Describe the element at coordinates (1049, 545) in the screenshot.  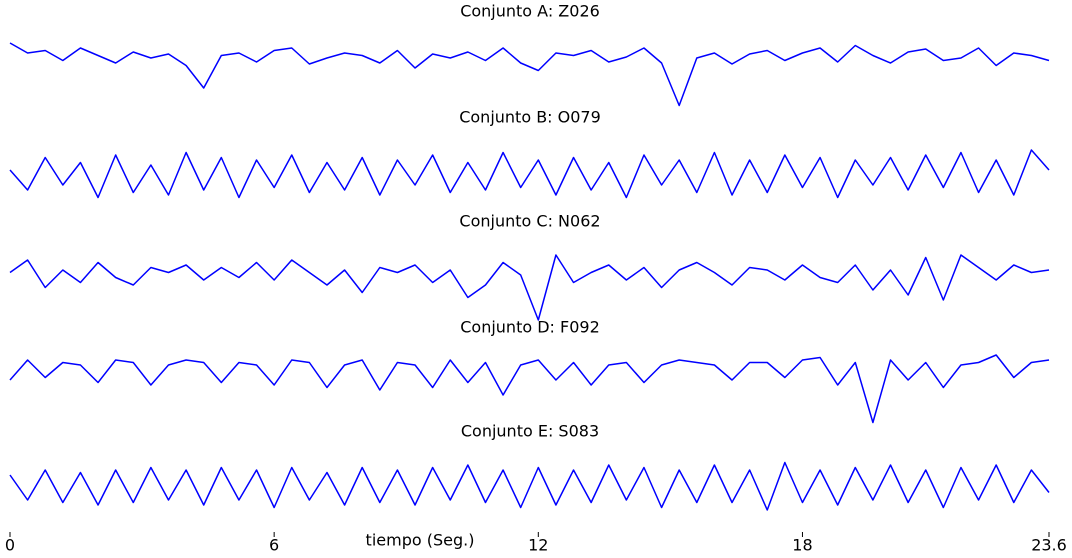
I see `x-tick-label: 23.6` at that location.